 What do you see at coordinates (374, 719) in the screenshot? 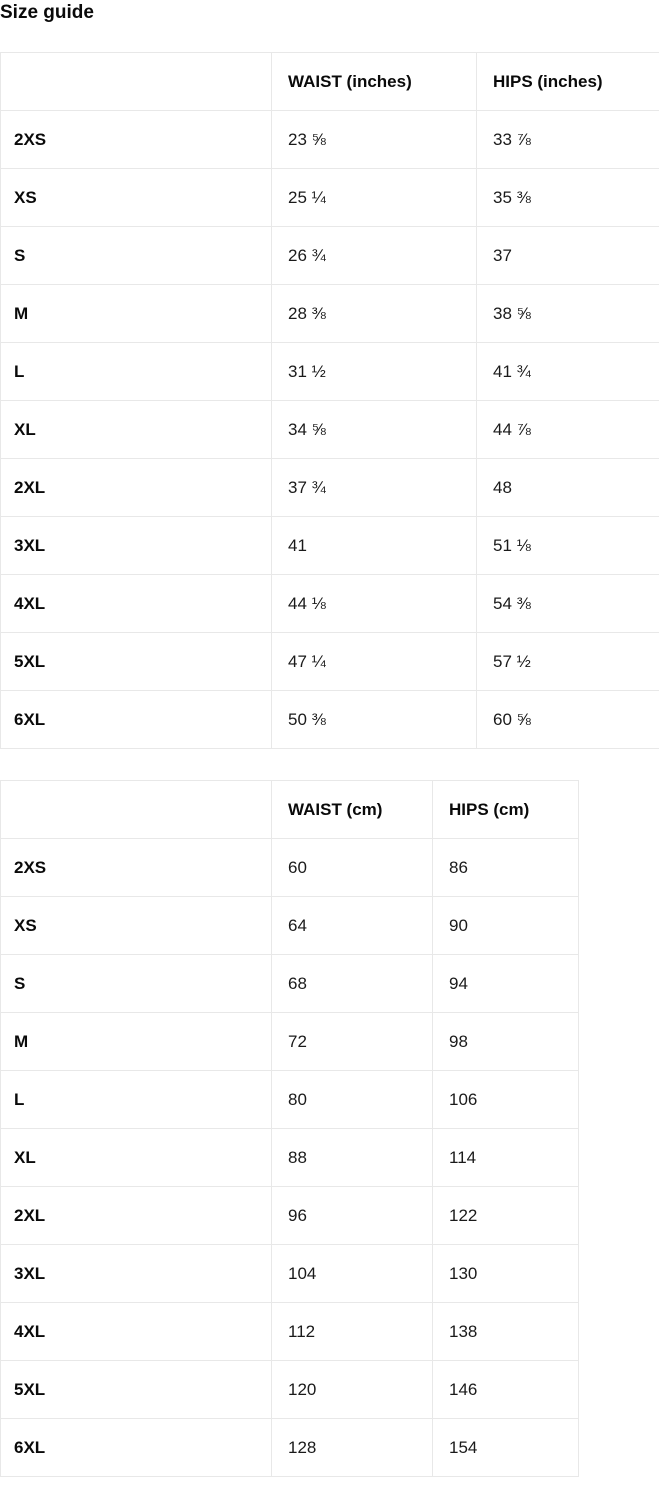
I see `waist-value: 50 ⅜` at bounding box center [374, 719].